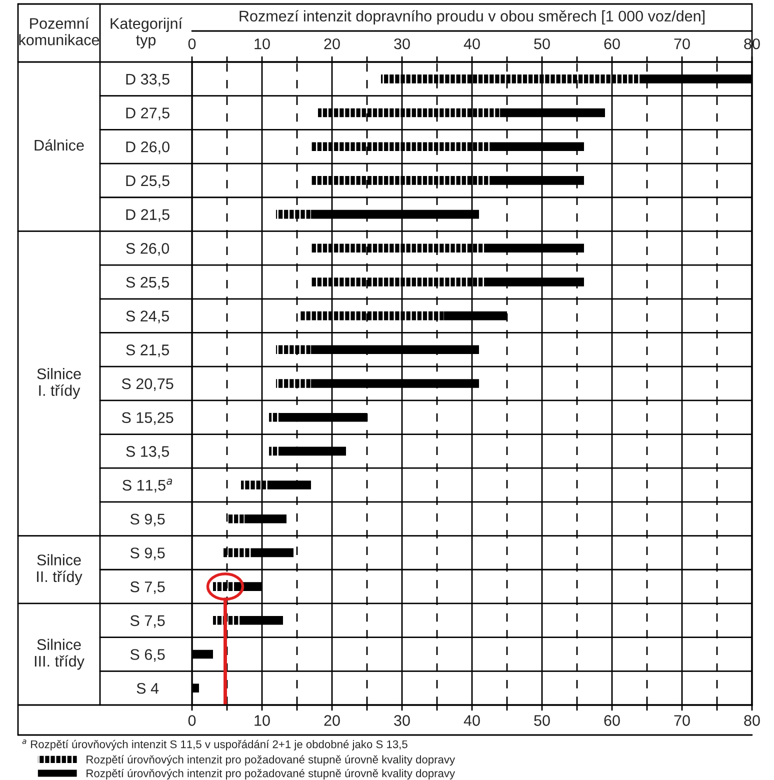 The image size is (774, 780). I want to click on text: Pozemní komunikace, so click(59, 31).